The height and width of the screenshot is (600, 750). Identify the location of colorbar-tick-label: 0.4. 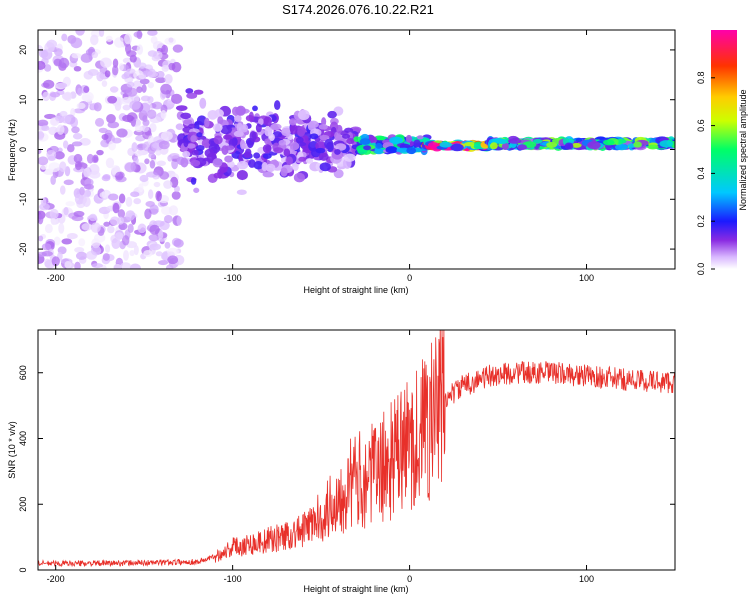
(701, 173).